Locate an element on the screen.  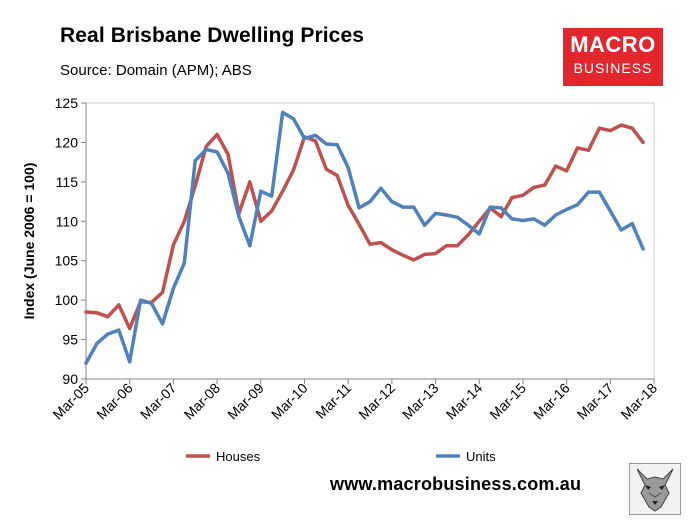
x-tick-label: Mar-17 is located at coordinates (595, 401).